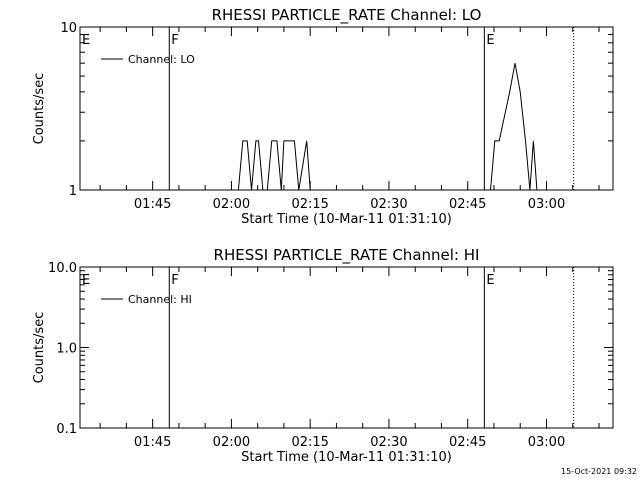  I want to click on generation-timestamp: 15-Oct-2021 09:32, so click(599, 471).